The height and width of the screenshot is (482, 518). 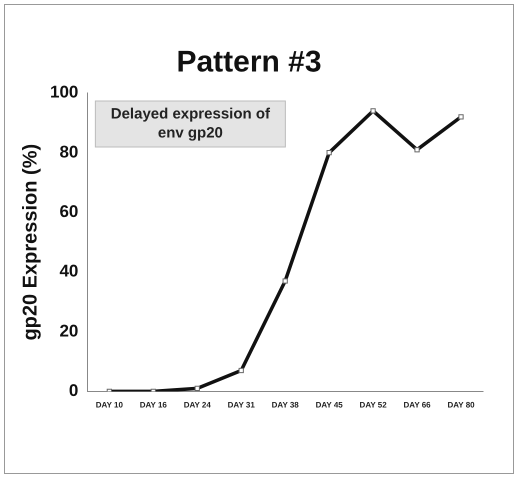 I want to click on y-tick-label: 40, so click(x=68, y=271).